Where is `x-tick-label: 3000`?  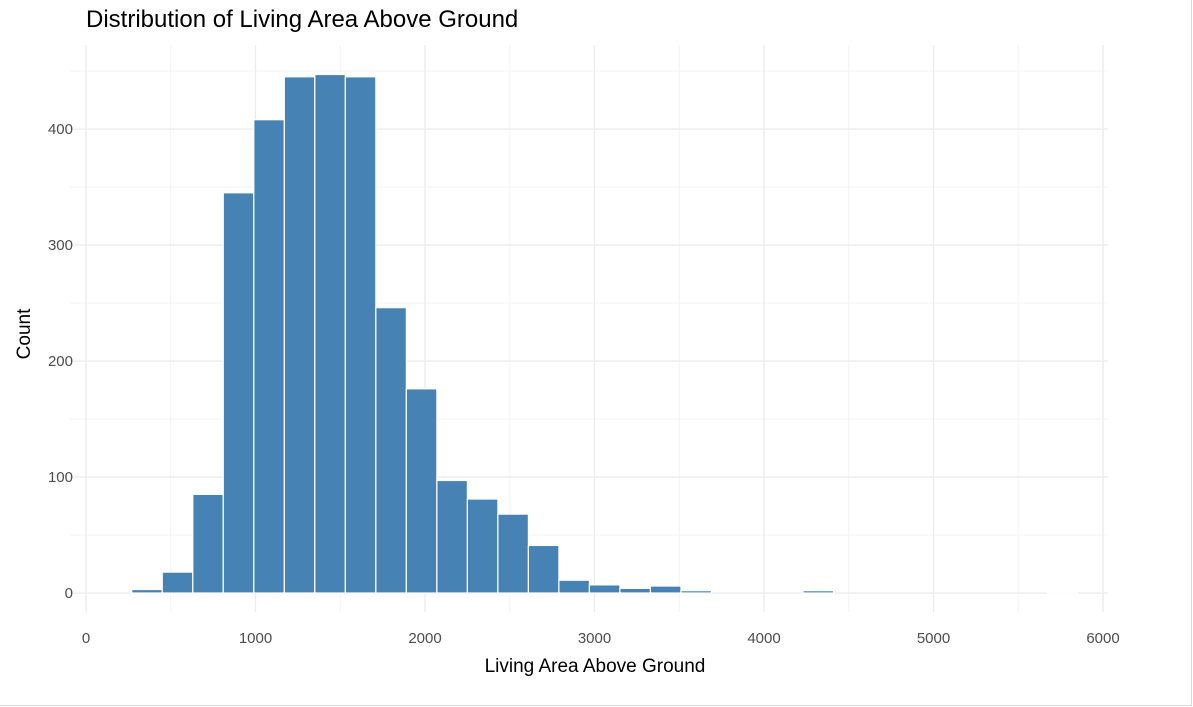
x-tick-label: 3000 is located at coordinates (594, 638).